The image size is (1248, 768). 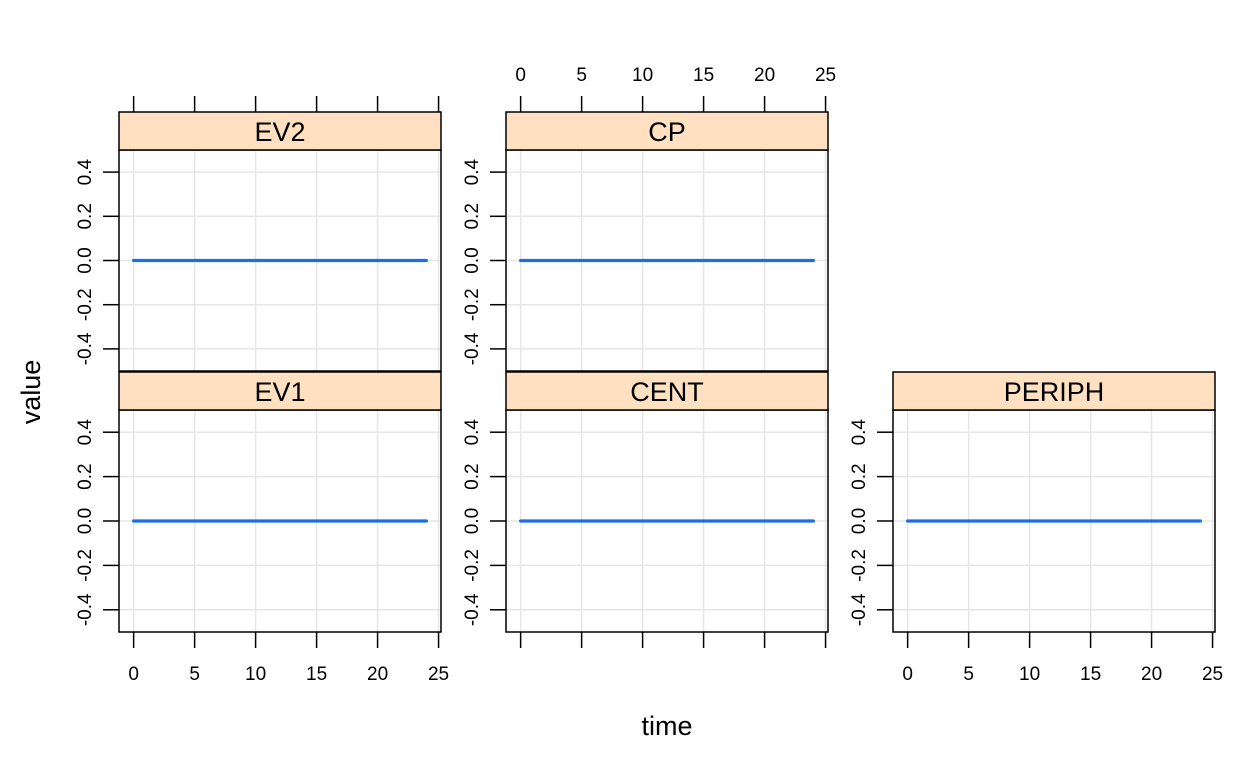 I want to click on y-tick-label-ev1-3: 0.2, so click(x=85, y=476).